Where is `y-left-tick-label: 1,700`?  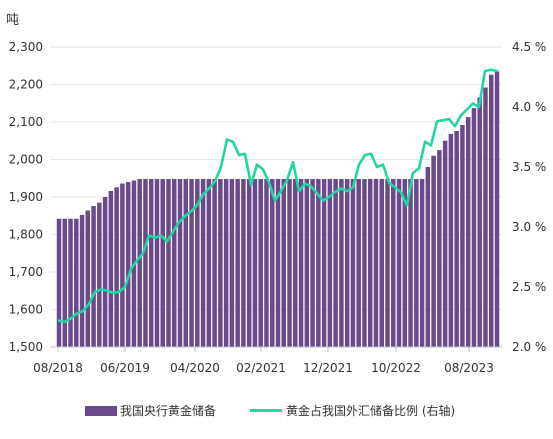
y-left-tick-label: 1,700 is located at coordinates (26, 272).